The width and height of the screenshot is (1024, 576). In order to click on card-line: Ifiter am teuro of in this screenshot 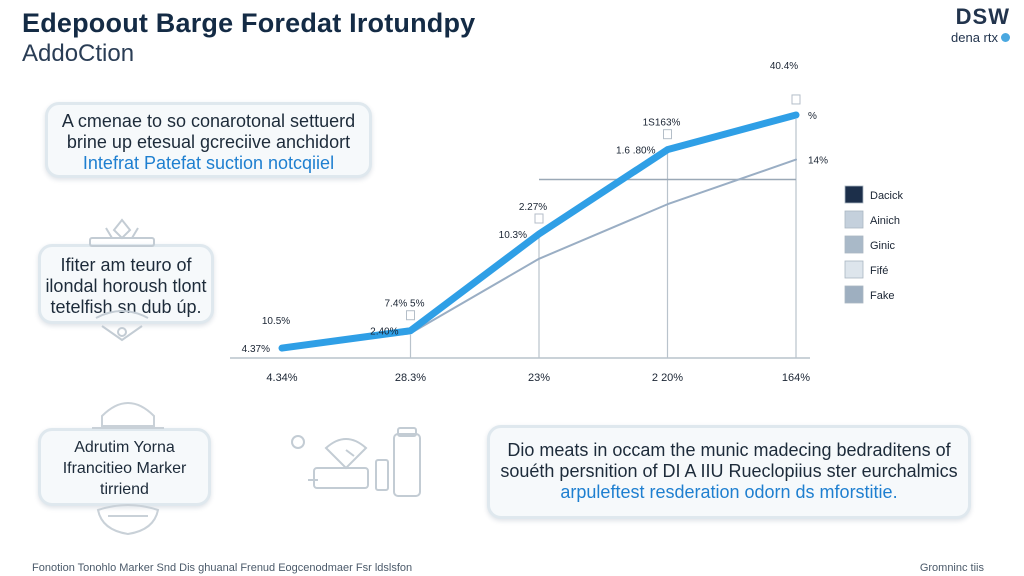, I will do `click(126, 265)`.